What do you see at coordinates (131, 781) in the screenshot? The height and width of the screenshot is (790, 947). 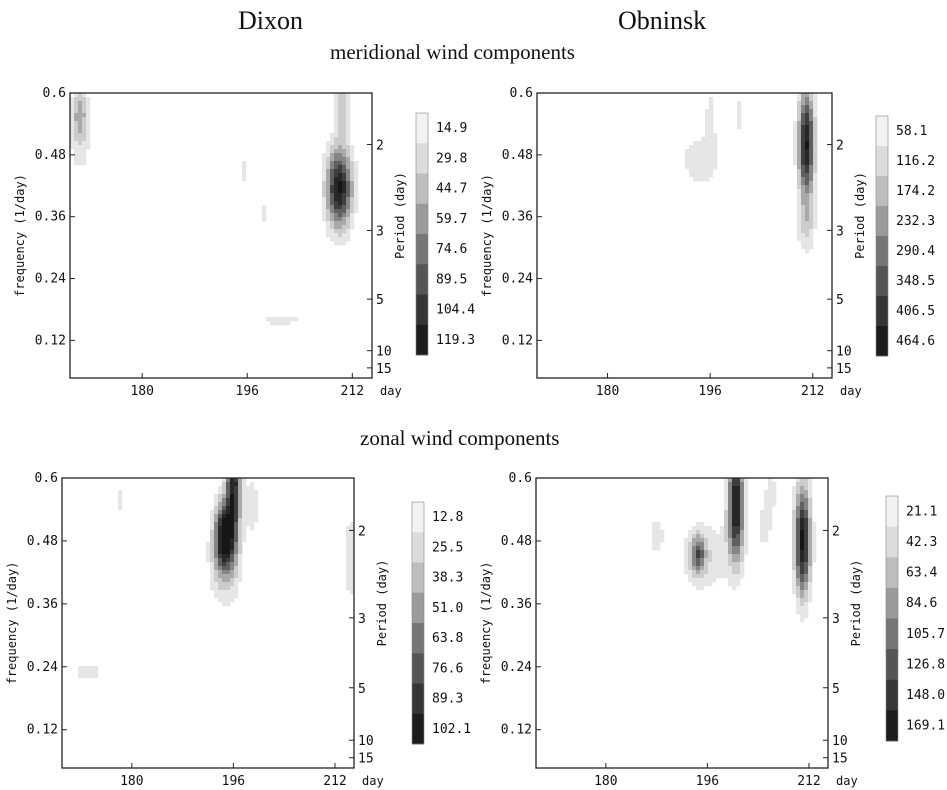 I see `panel-dixon-zonal-xtick-label: 180` at bounding box center [131, 781].